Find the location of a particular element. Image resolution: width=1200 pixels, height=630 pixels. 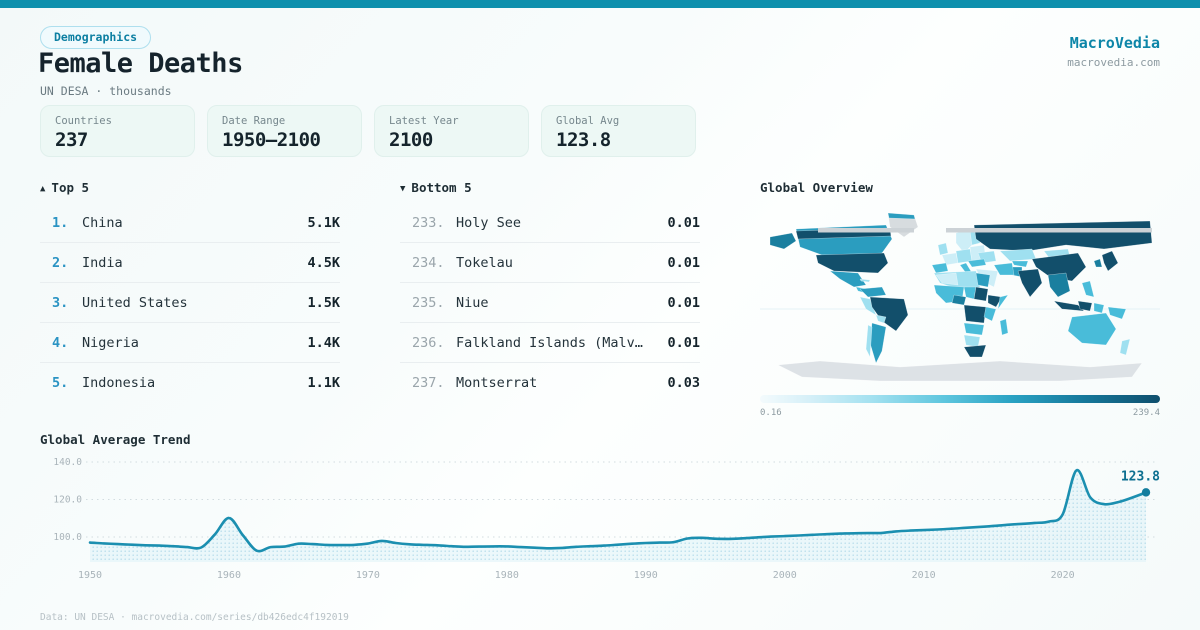

svg-text: 100.0 is located at coordinates (67, 537).